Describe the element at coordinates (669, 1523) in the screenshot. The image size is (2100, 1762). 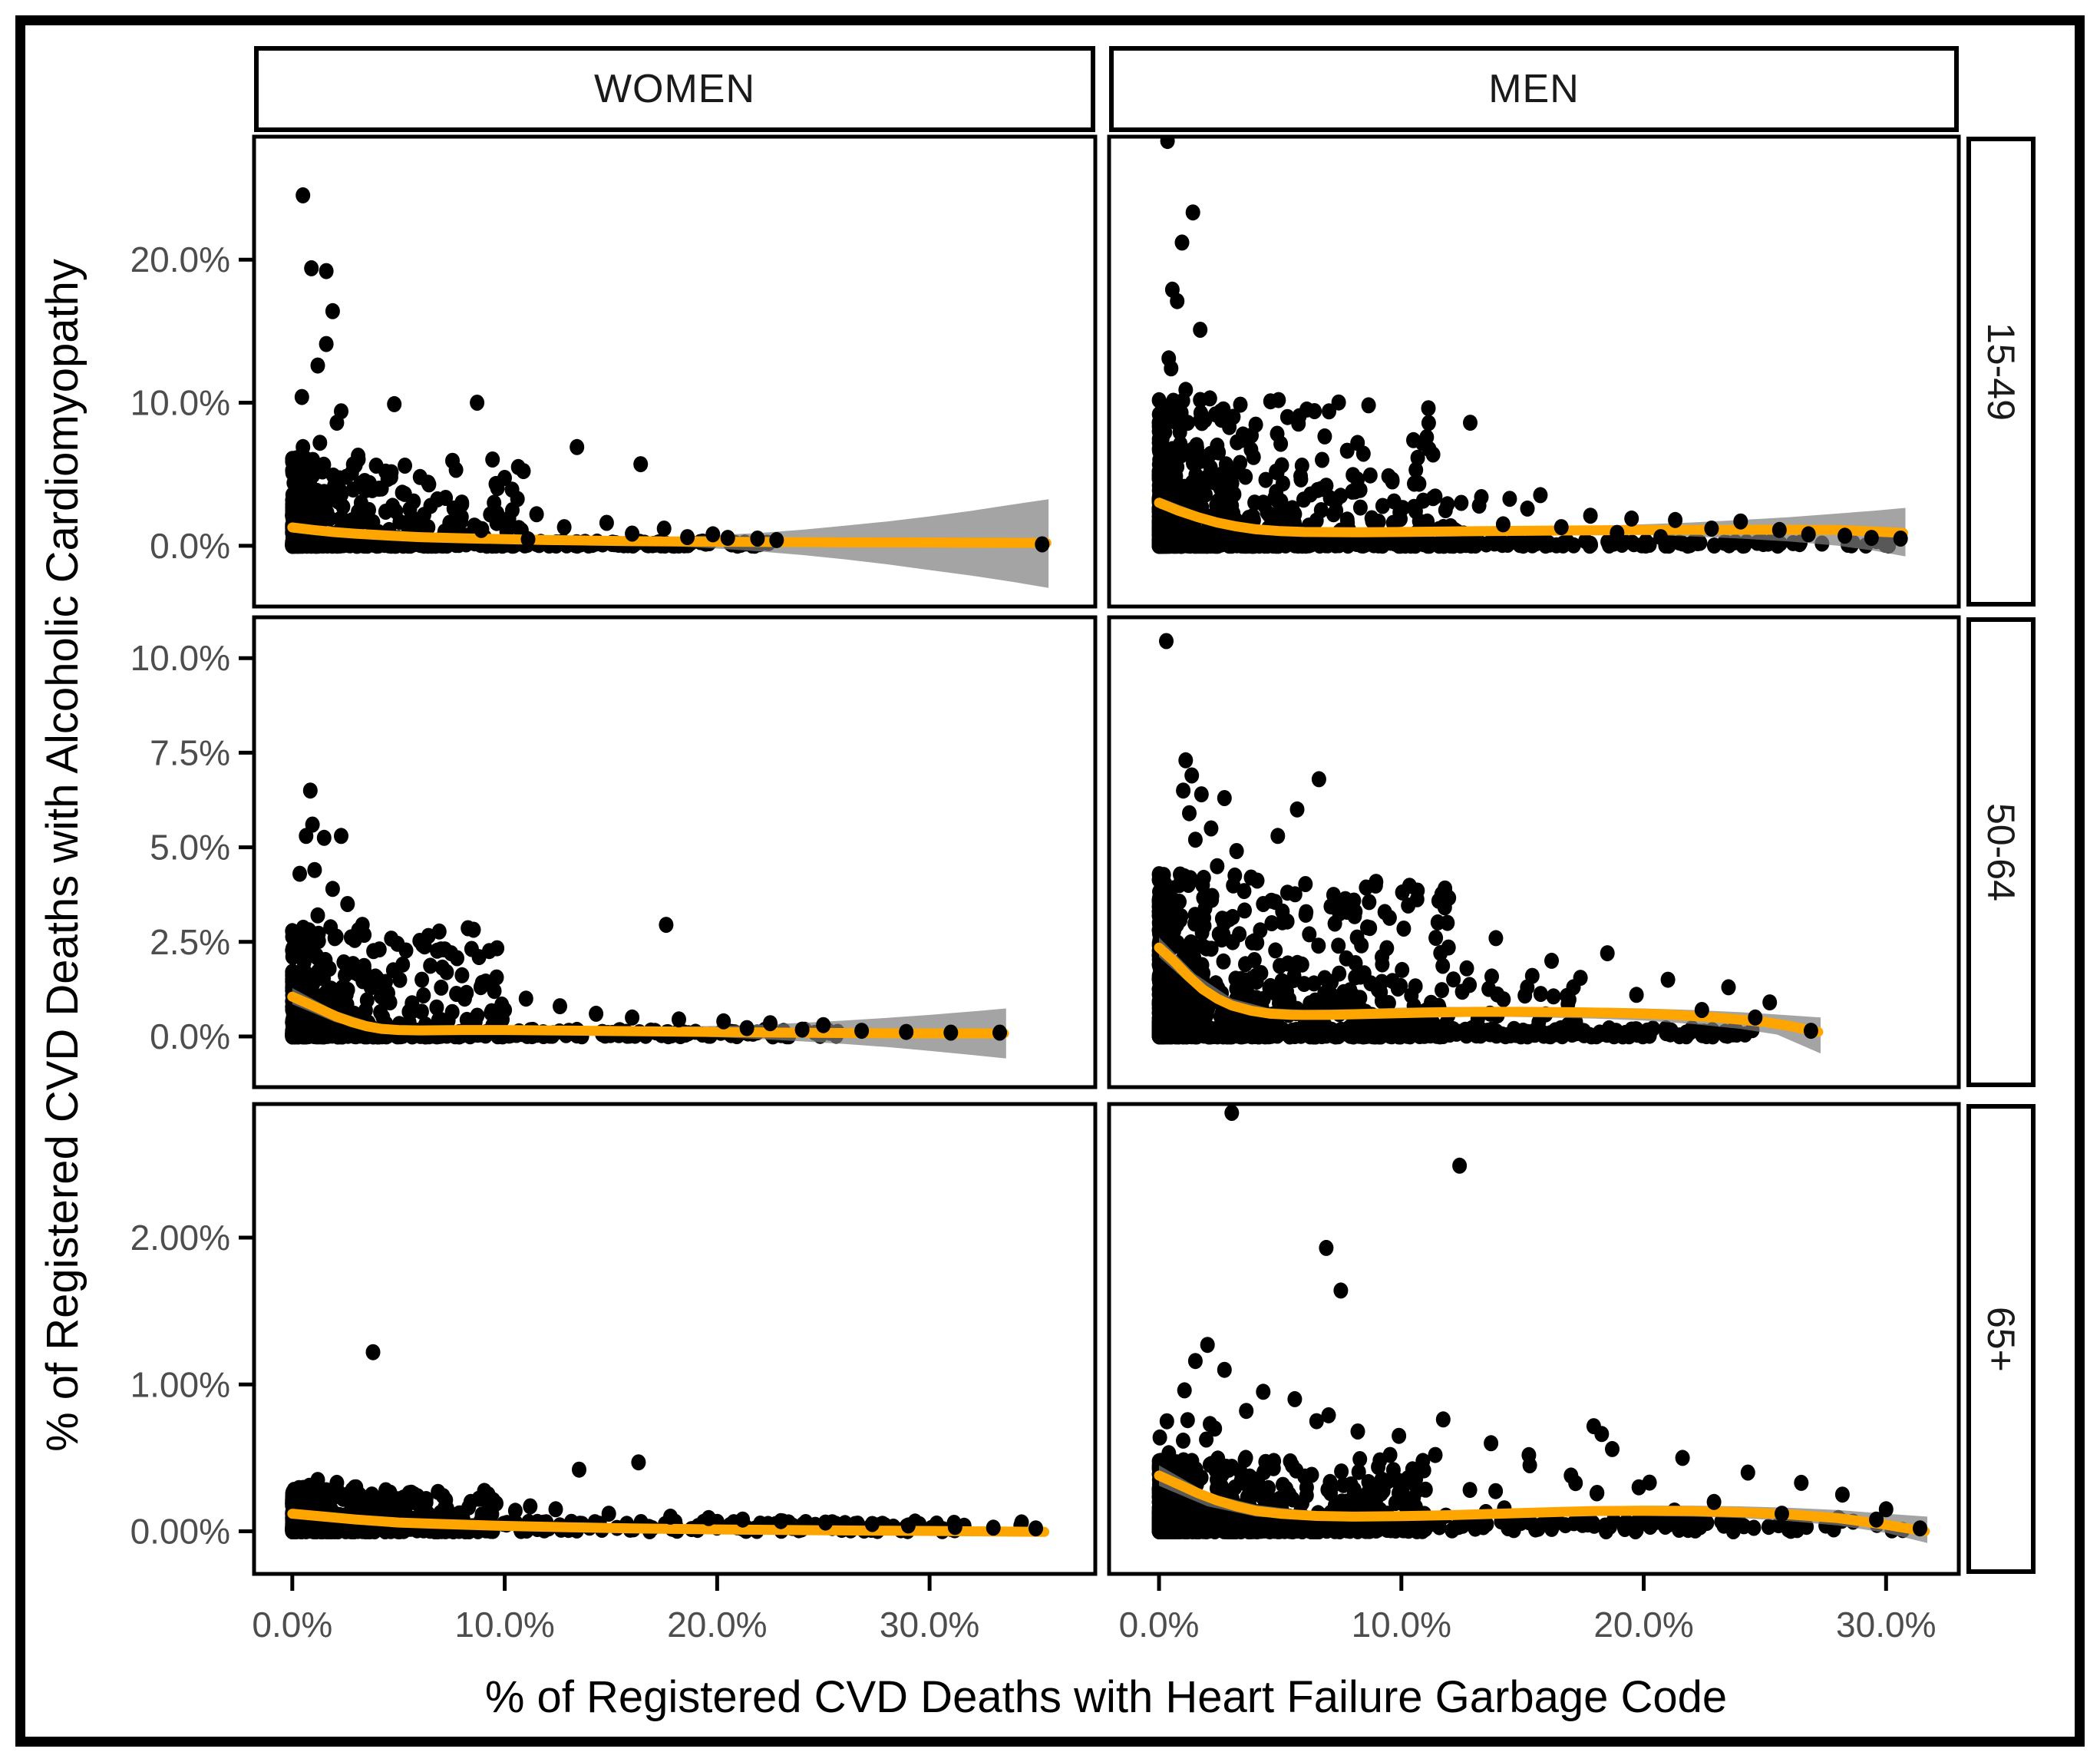
I see `smooth-line` at that location.